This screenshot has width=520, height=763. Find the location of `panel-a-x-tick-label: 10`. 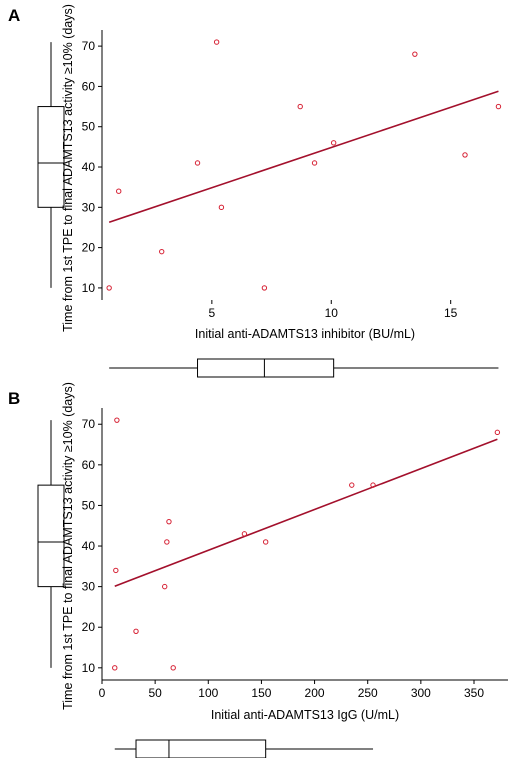

panel-a-x-tick-label: 10 is located at coordinates (332, 313).